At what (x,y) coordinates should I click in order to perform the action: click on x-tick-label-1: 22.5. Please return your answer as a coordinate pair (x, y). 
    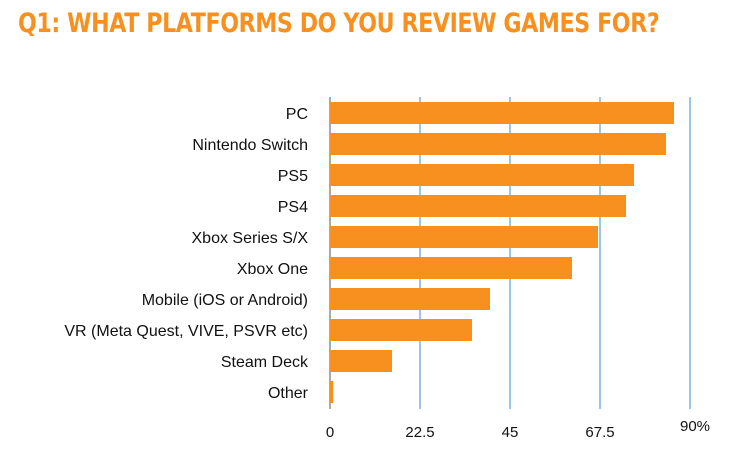
    Looking at the image, I should click on (419, 432).